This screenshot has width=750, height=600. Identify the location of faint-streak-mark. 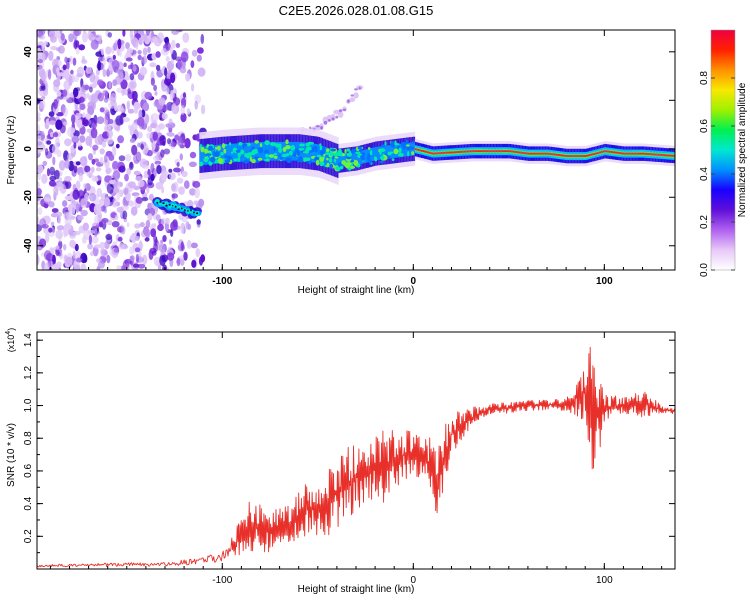
(352, 100).